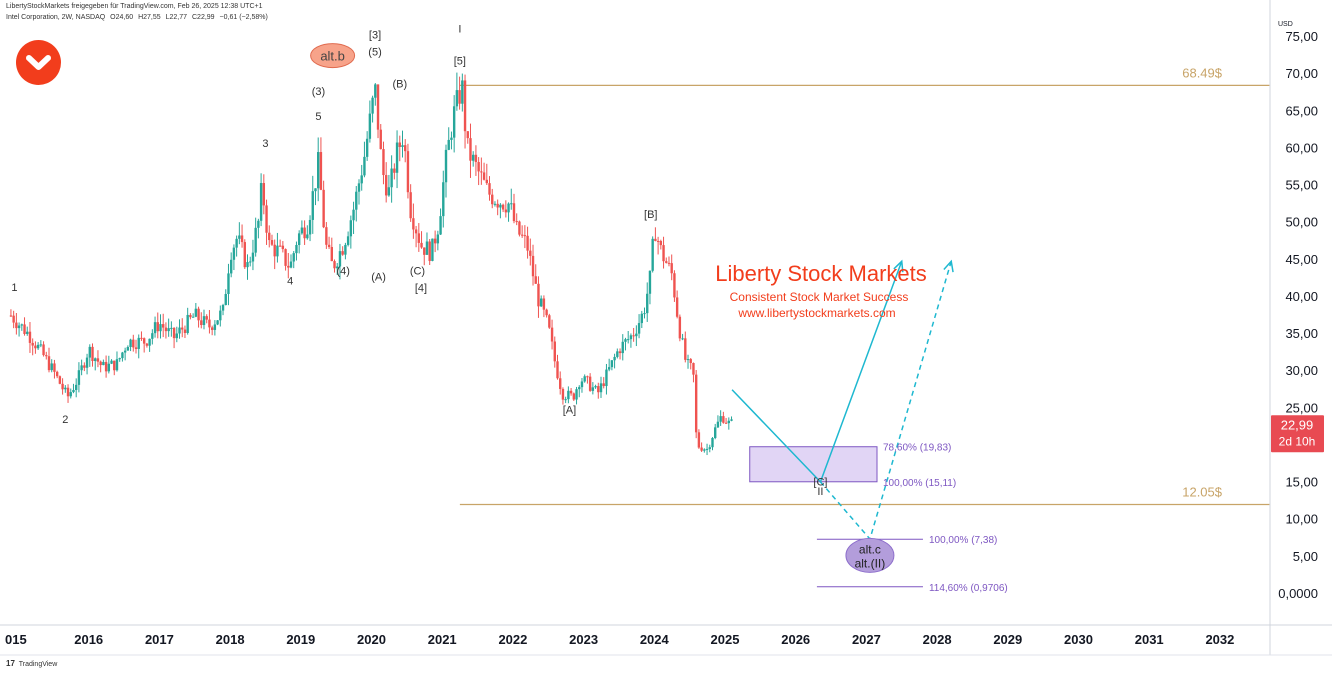  I want to click on fib-label: 78,60% (19,83), so click(917, 448).